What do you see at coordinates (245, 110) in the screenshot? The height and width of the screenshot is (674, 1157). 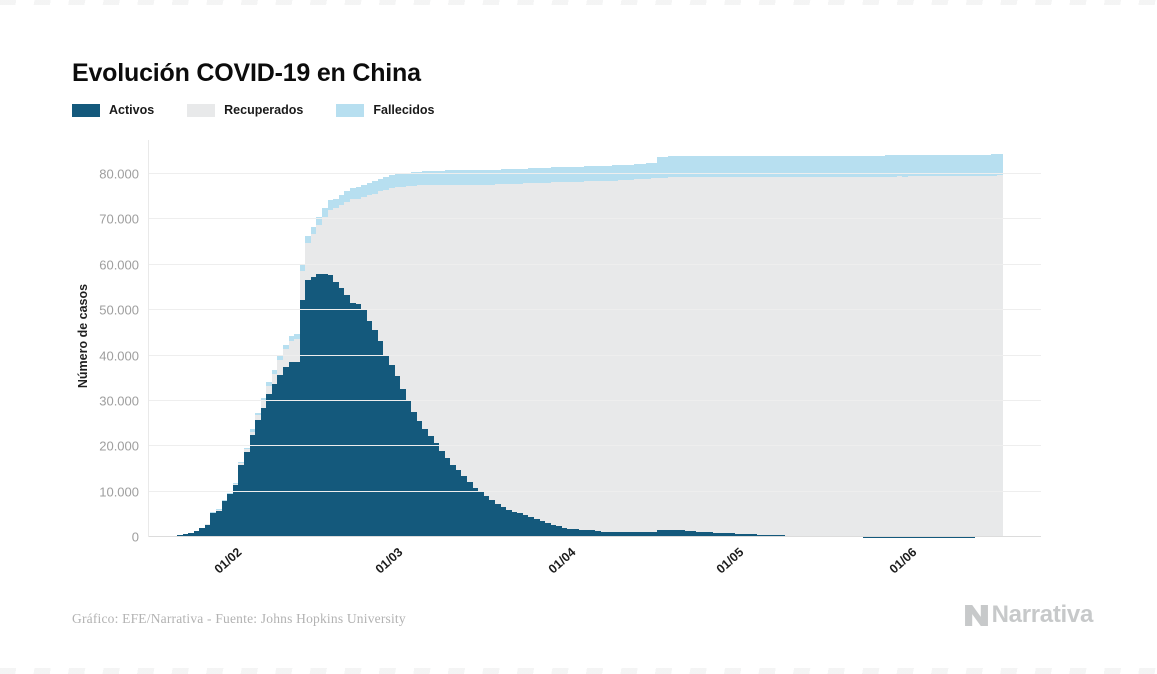 I see `legend-item-recuperados: Recuperados` at bounding box center [245, 110].